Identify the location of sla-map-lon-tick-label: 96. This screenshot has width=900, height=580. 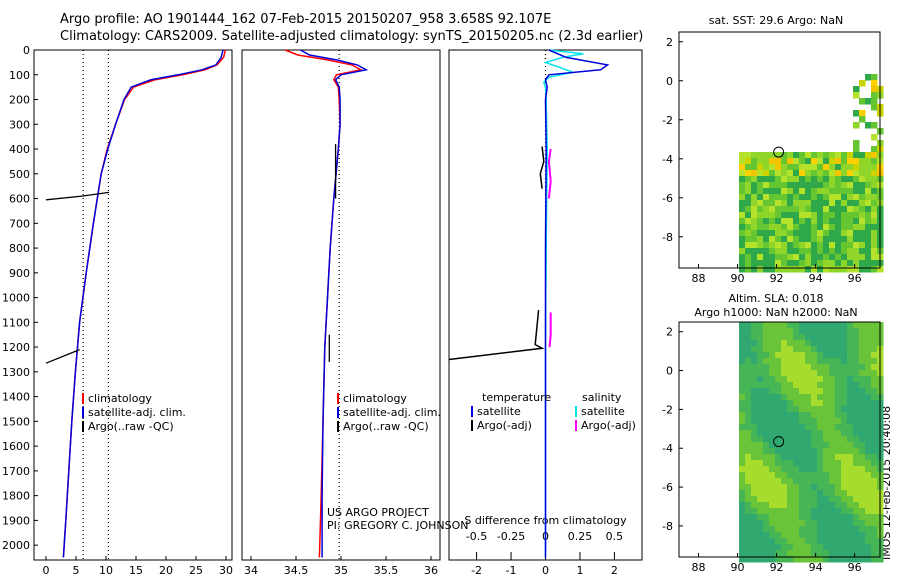
(855, 567).